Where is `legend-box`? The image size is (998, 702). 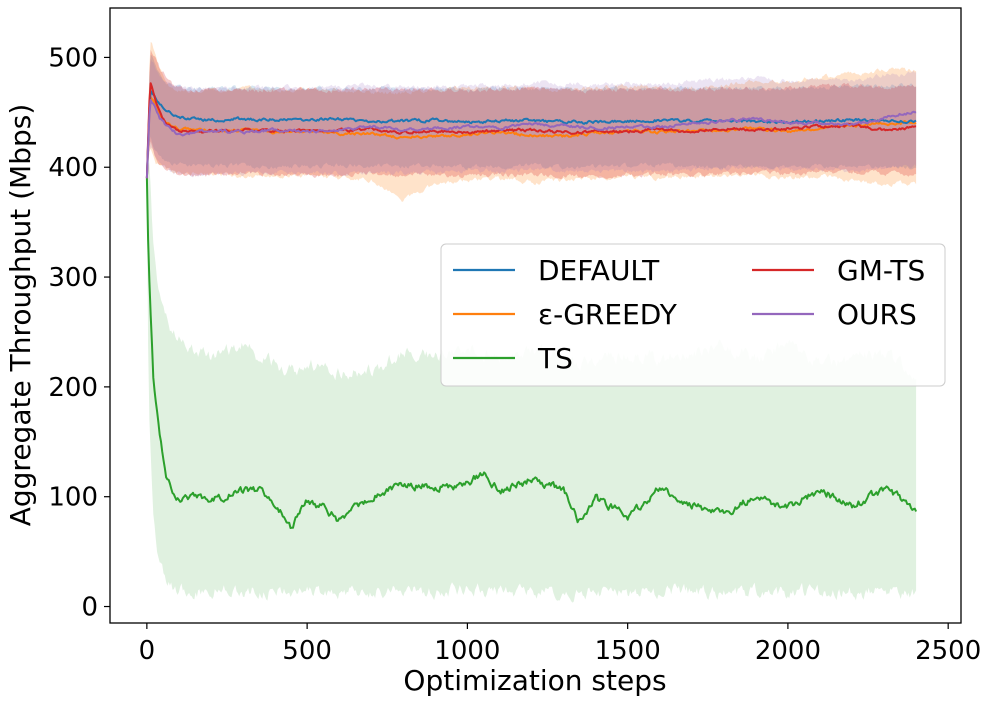
legend-box is located at coordinates (693, 315).